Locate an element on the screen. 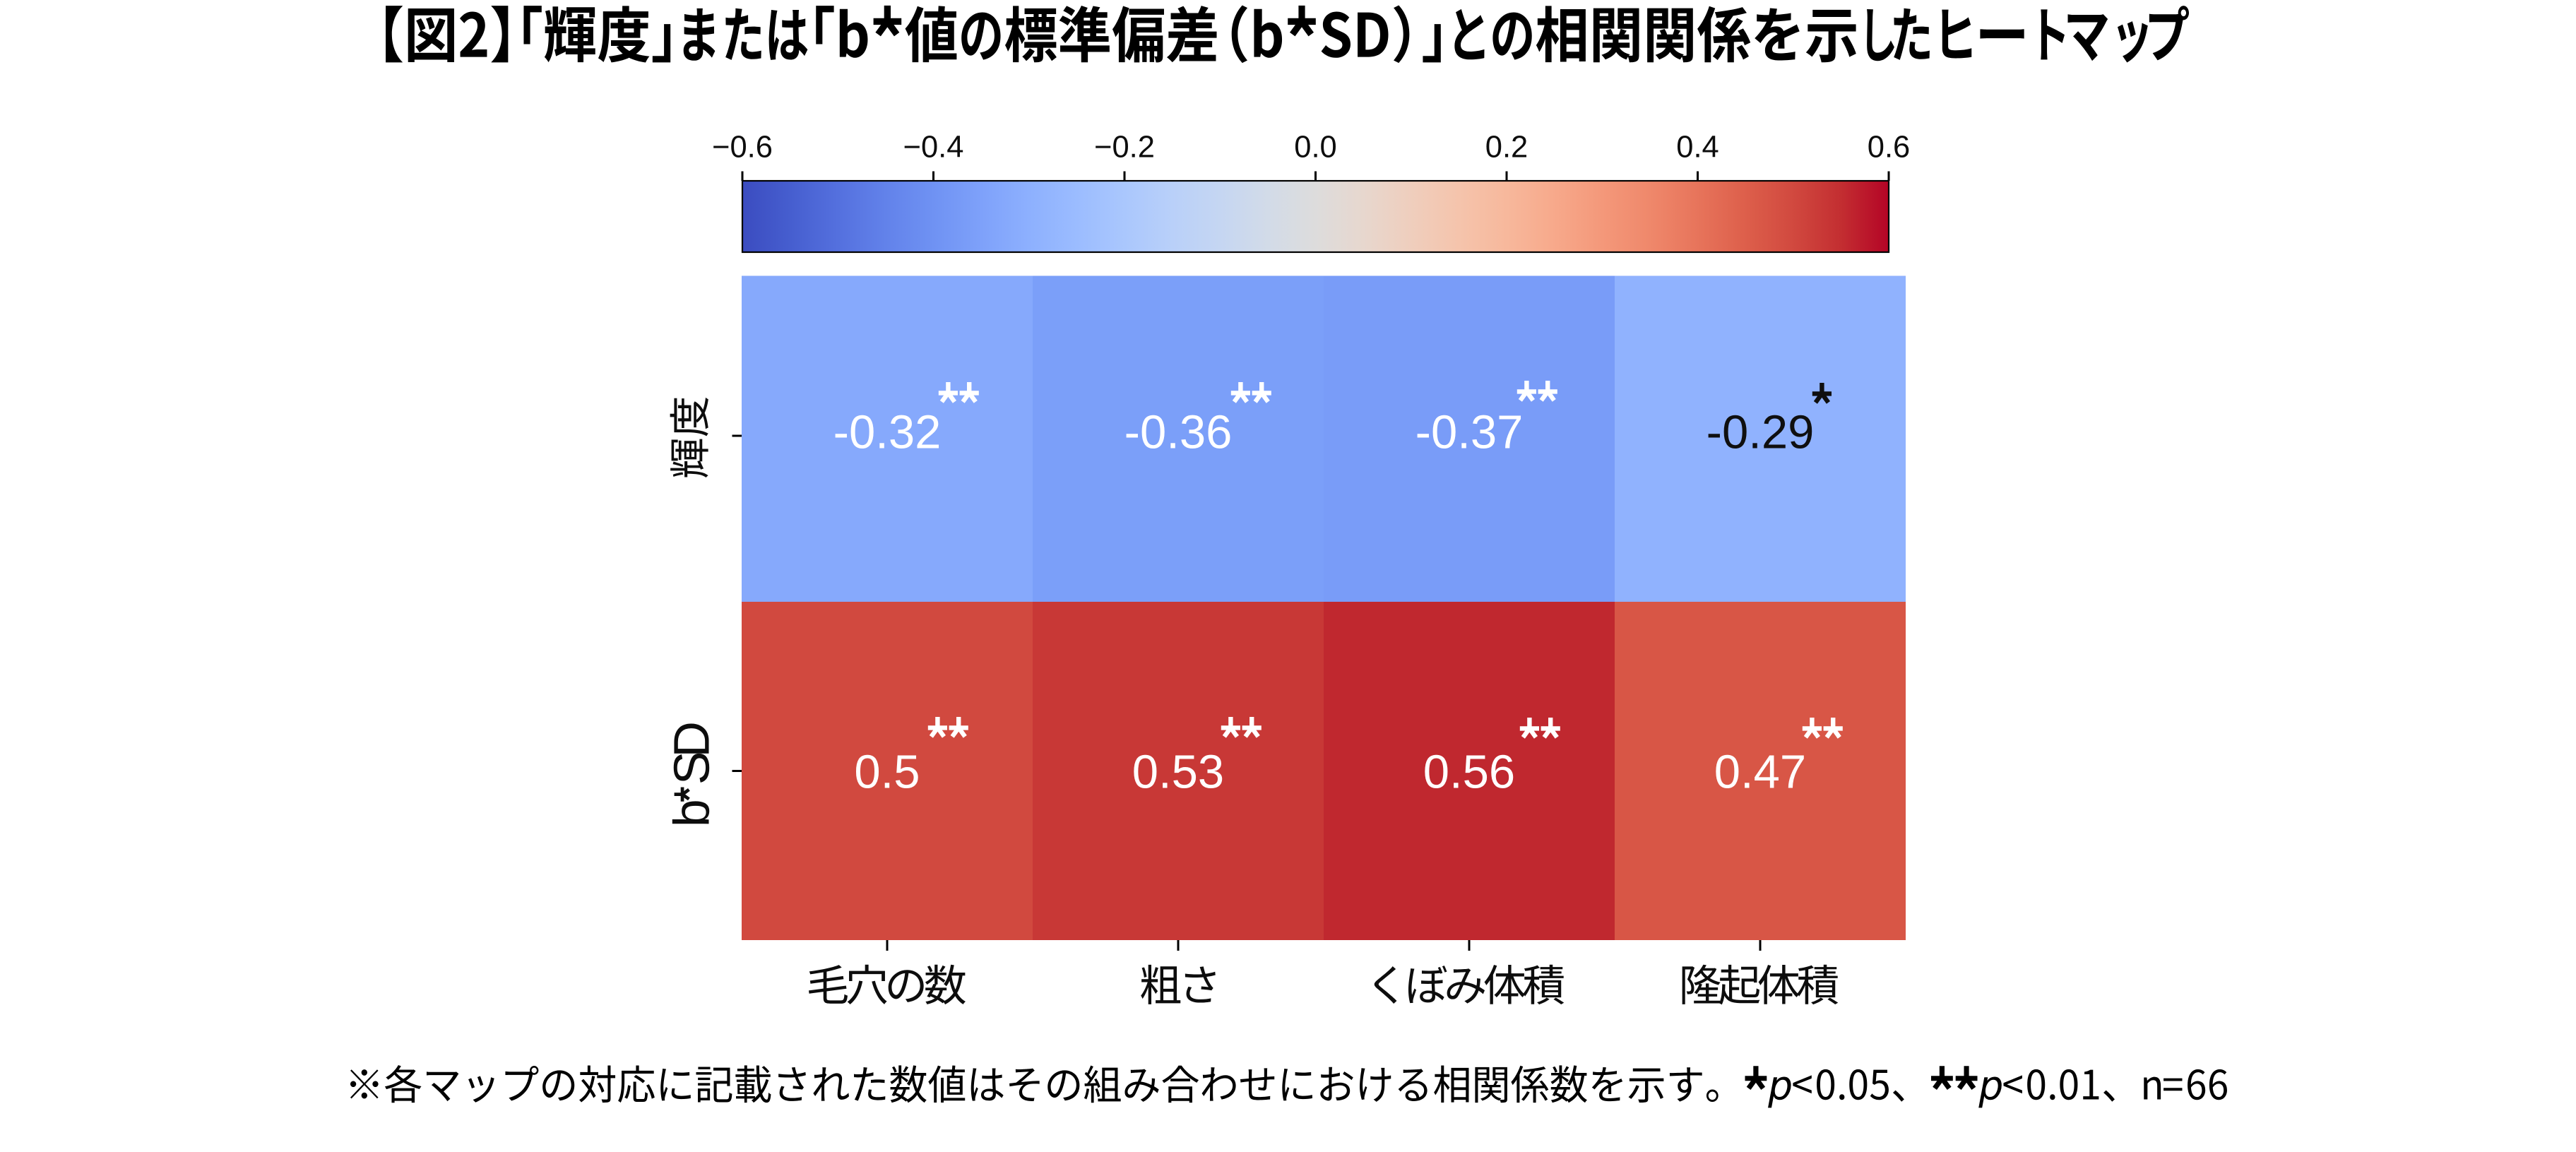  svg-text: 0.6 is located at coordinates (1889, 148).